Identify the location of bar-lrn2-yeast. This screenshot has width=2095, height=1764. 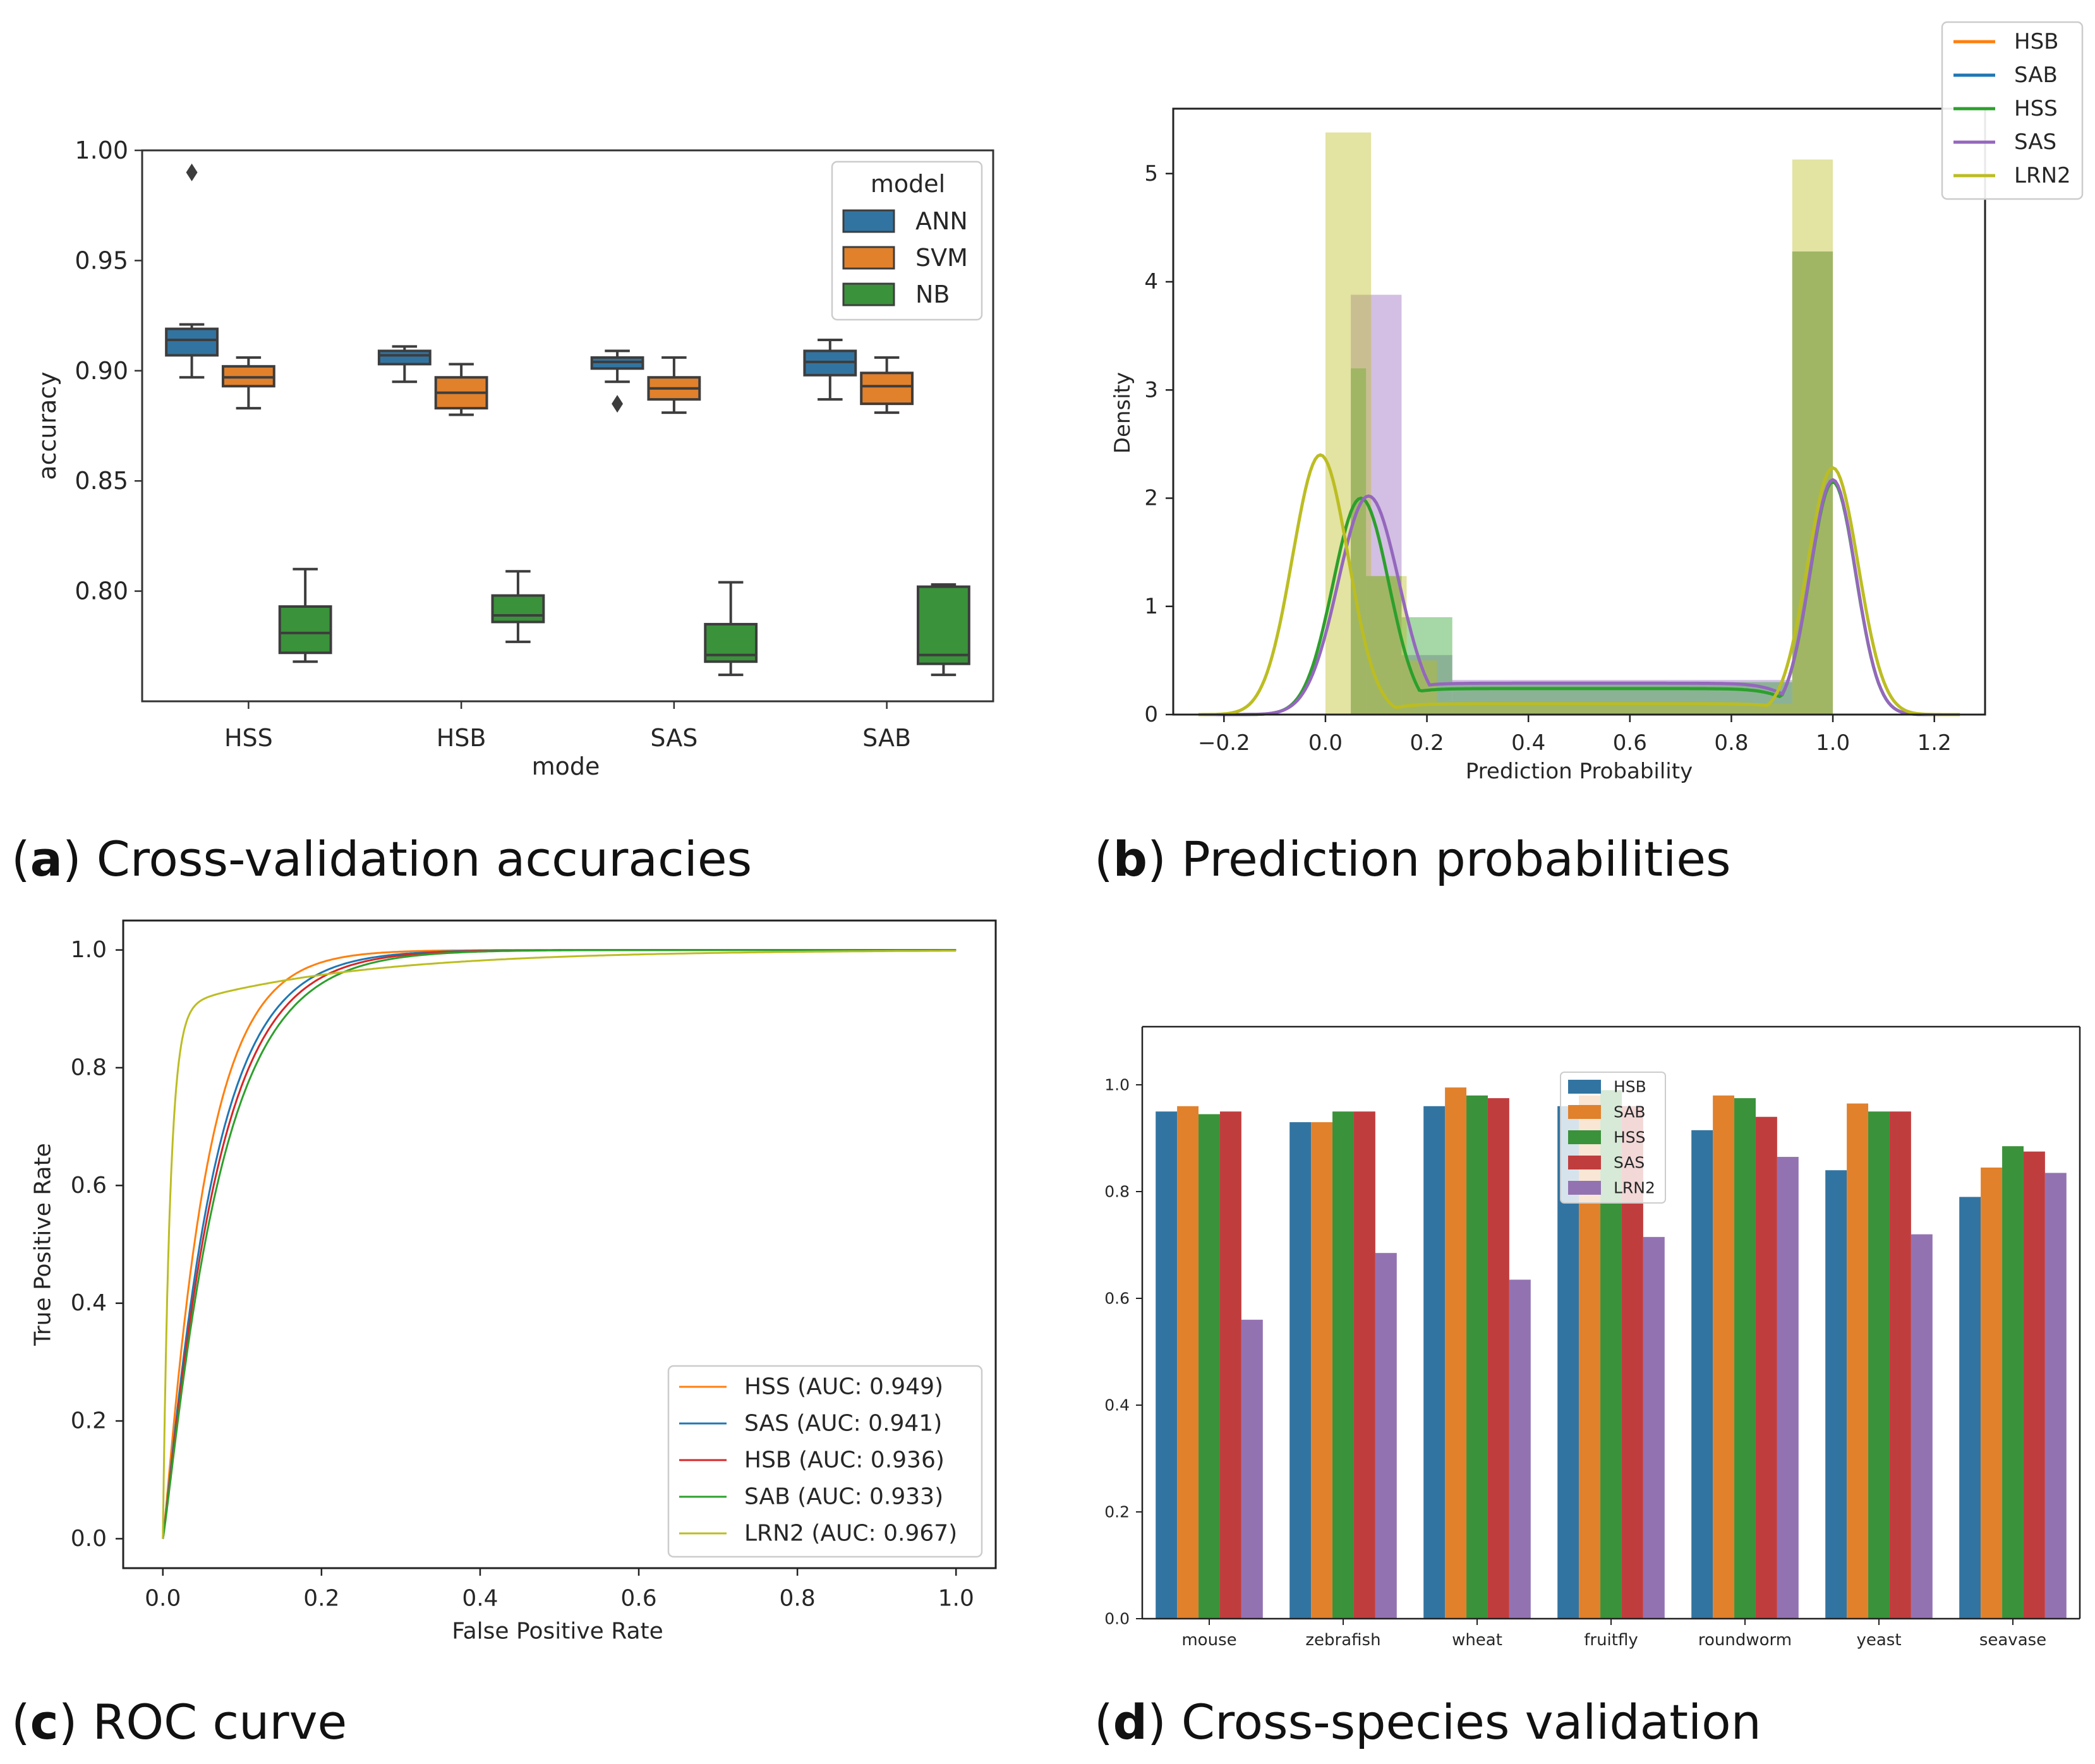
(1922, 1426).